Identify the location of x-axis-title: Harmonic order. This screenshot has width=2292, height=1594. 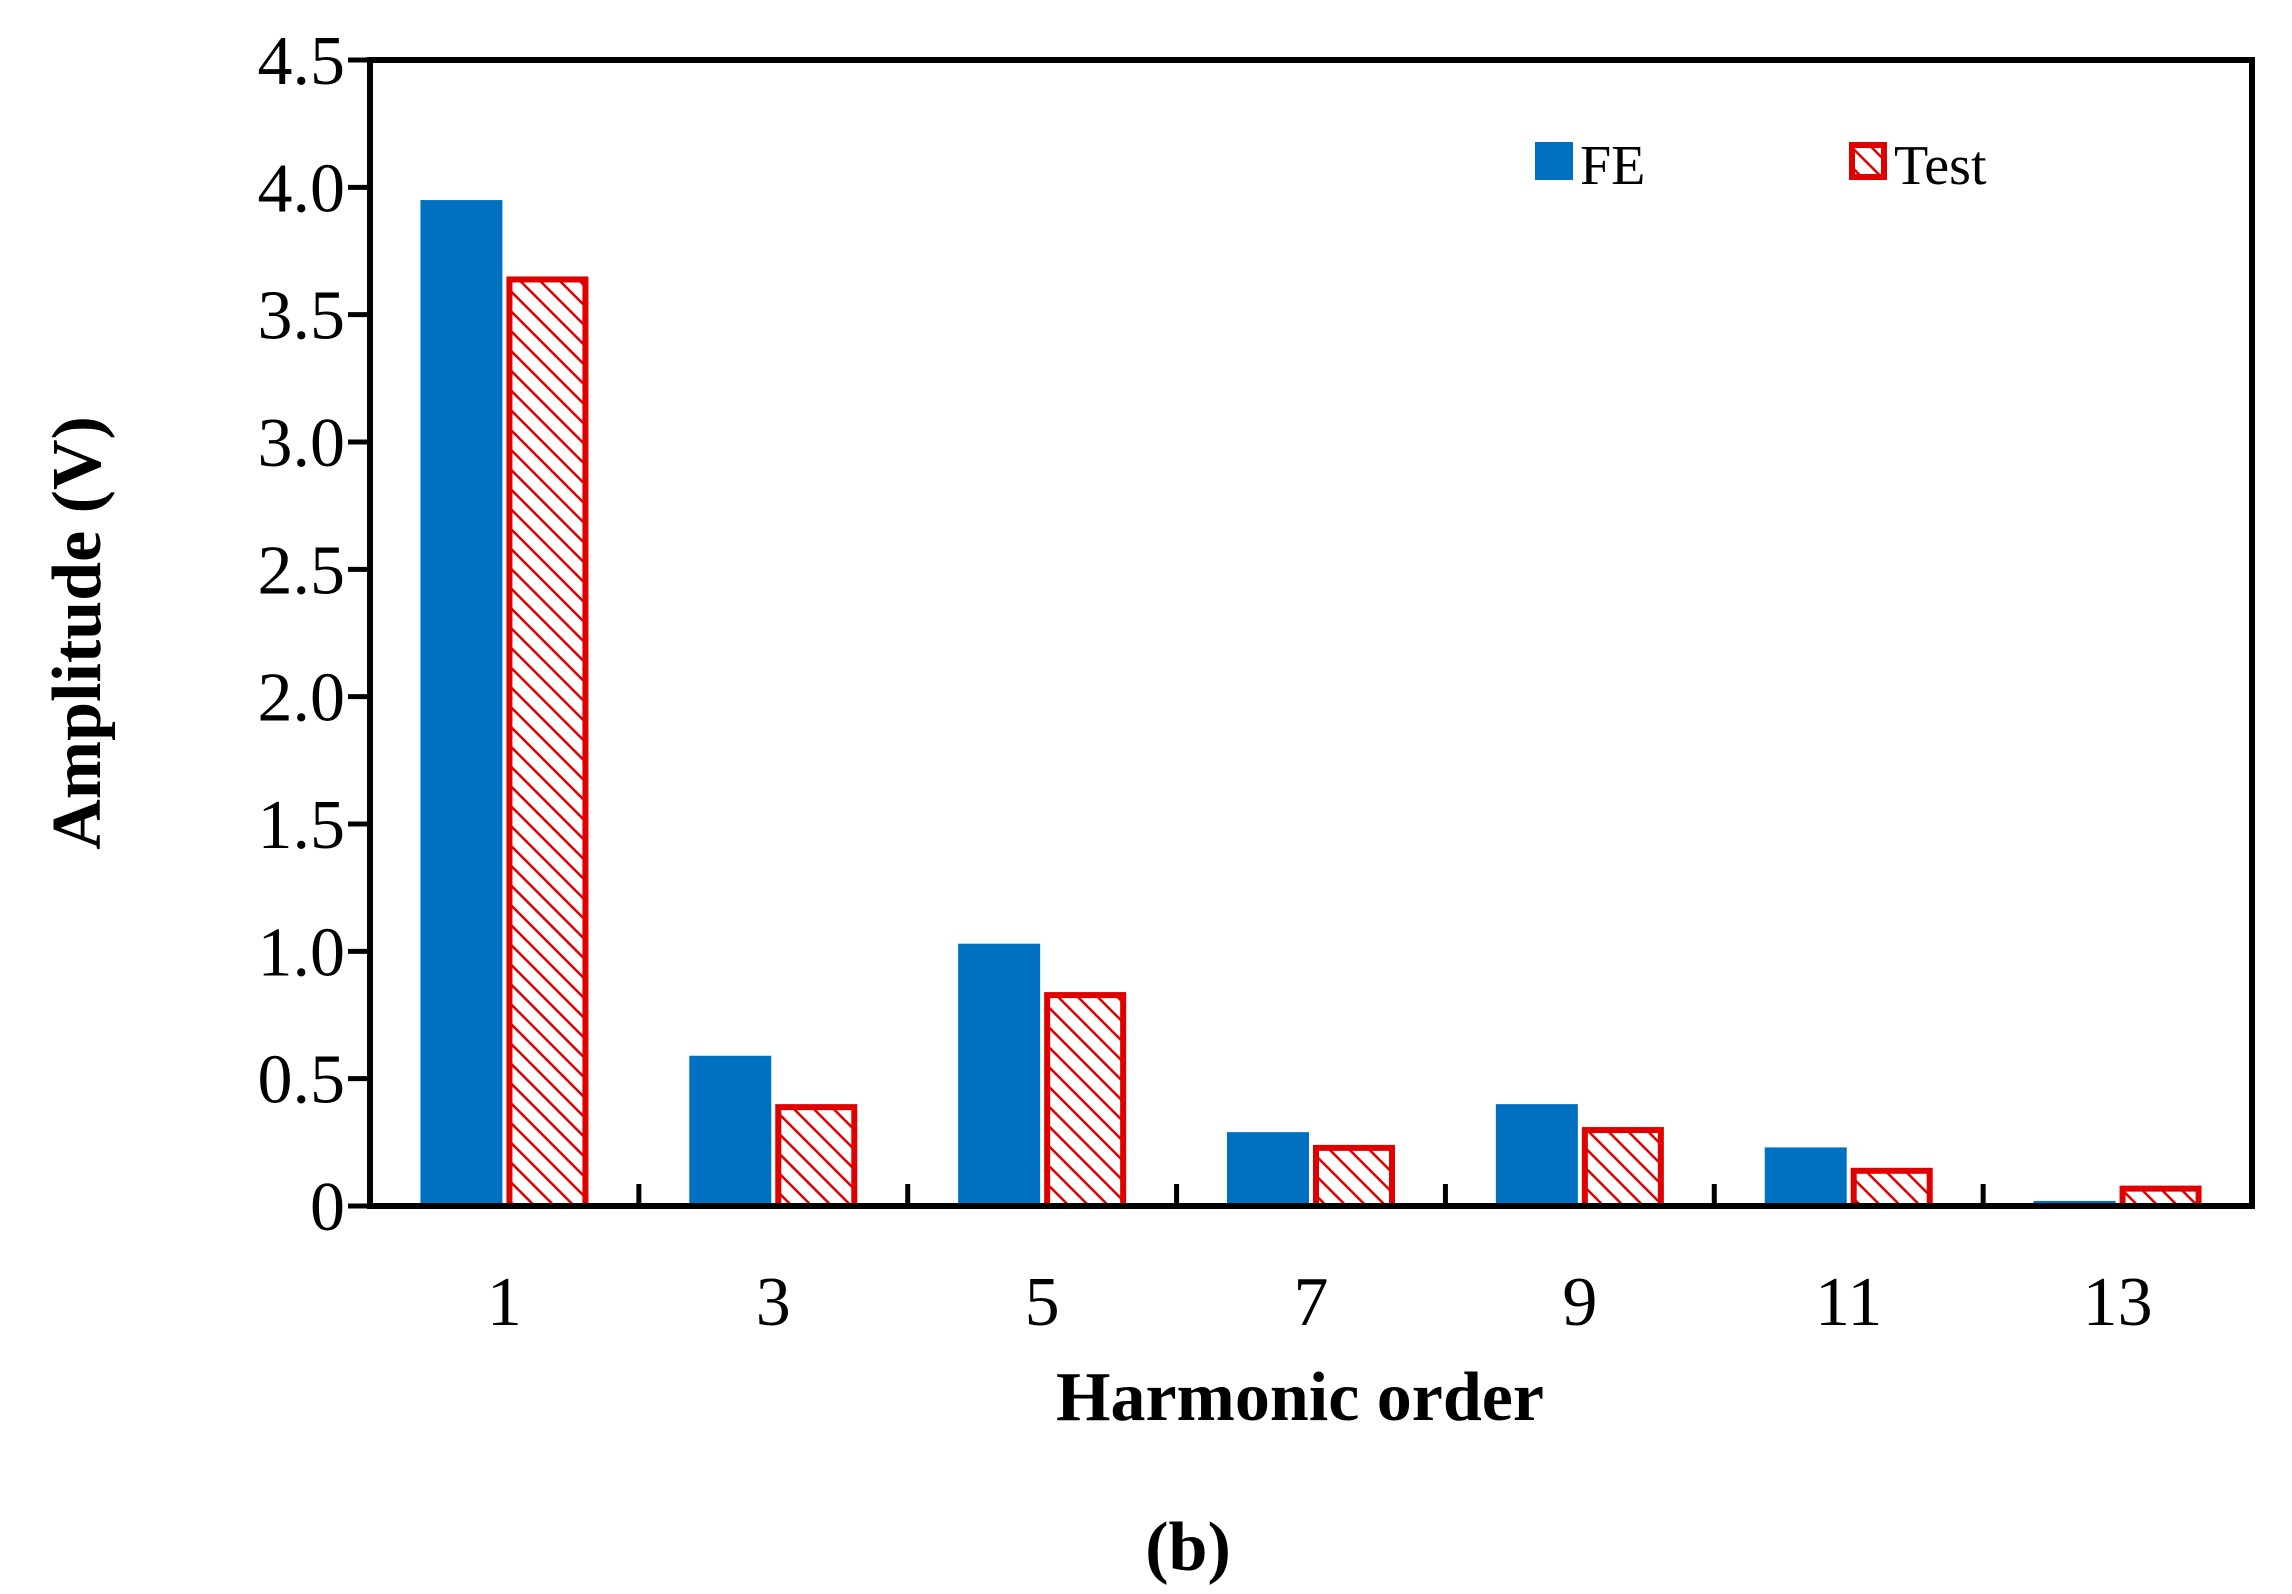
(1300, 1397).